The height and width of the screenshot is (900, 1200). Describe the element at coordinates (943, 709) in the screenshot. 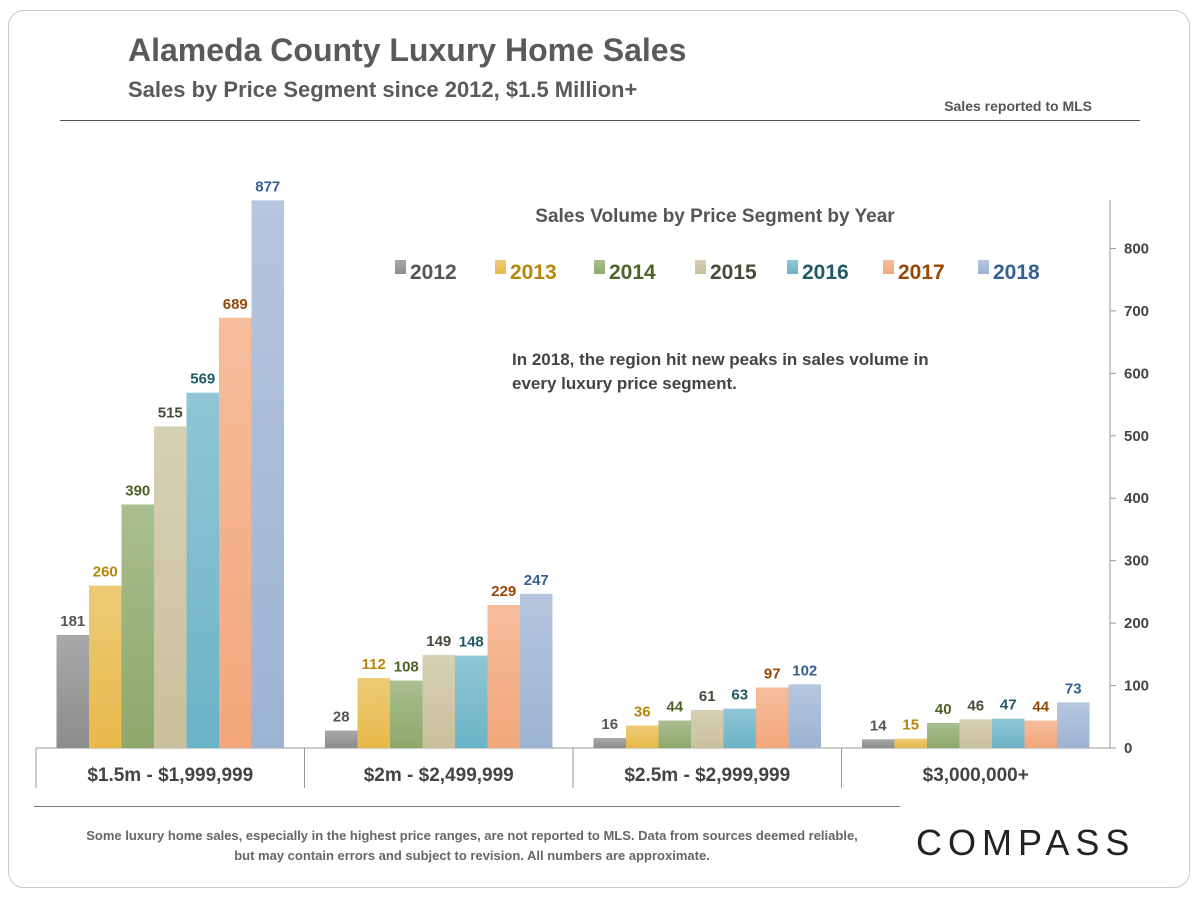

I see `bar-value-label: 40` at that location.